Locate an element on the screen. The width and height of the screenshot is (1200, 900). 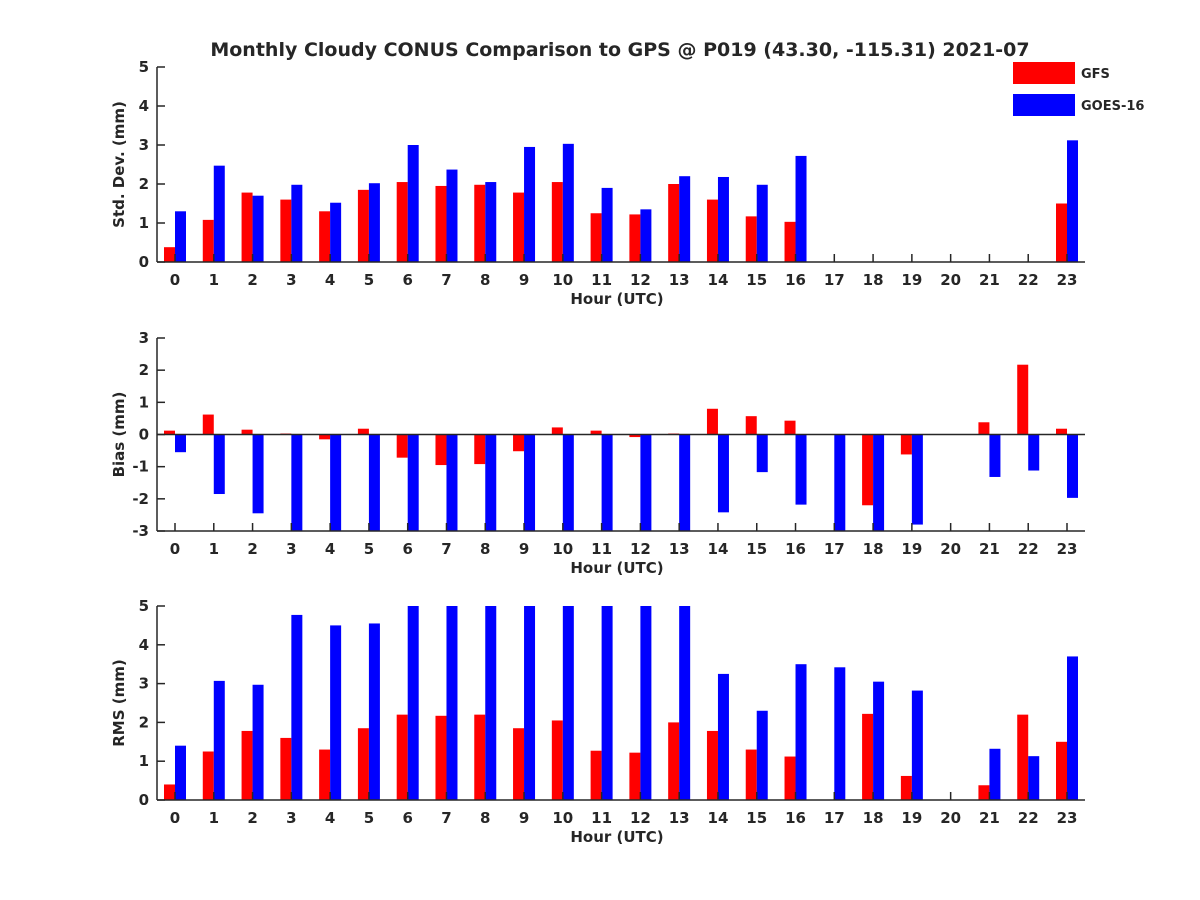
x-tick-label: 18 is located at coordinates (873, 818).